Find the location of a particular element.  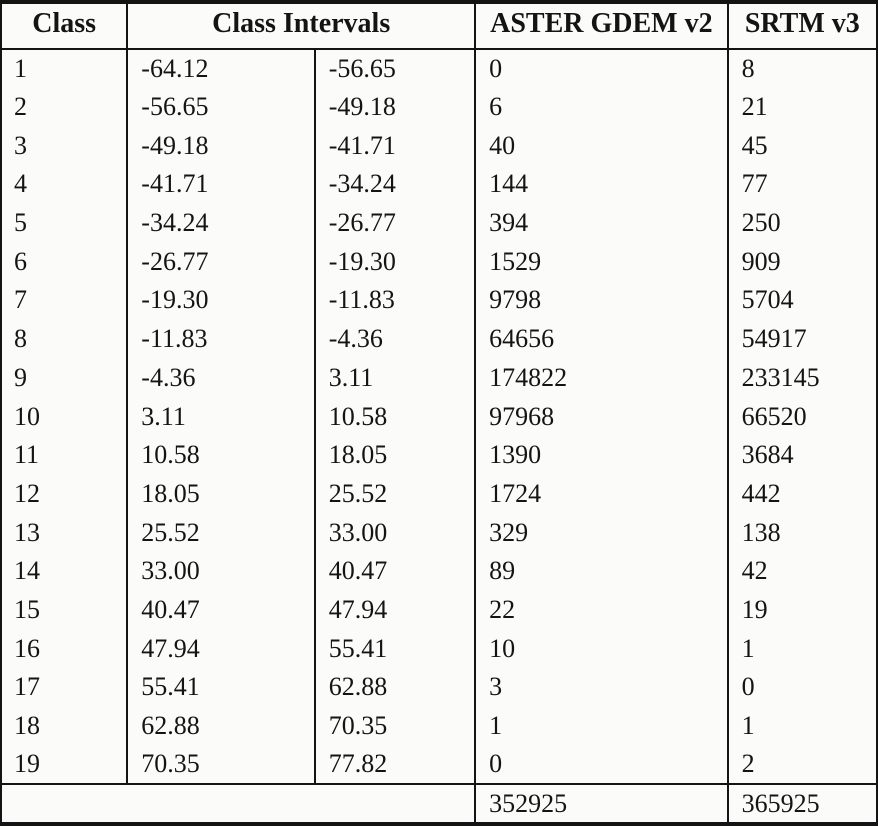

cell-aster-count: 0 is located at coordinates (602, 68).